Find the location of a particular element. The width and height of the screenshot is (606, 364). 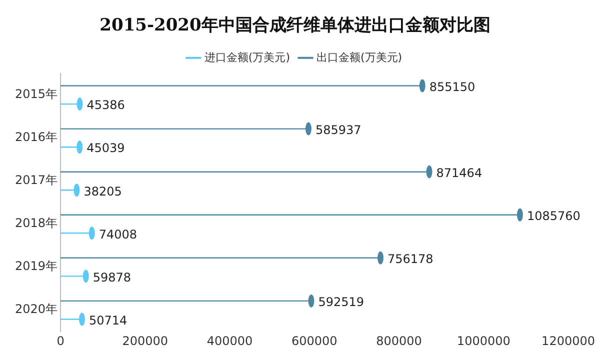

y-tick-label: 2015年 is located at coordinates (36, 94).